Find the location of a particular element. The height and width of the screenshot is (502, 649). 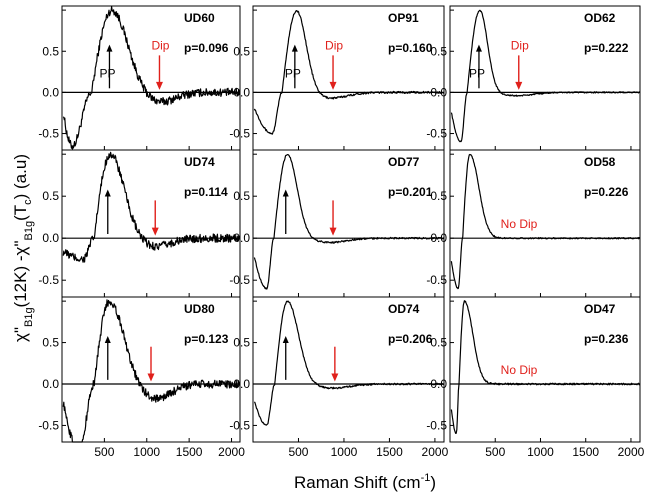

panel-name: OP91 is located at coordinates (403, 18).